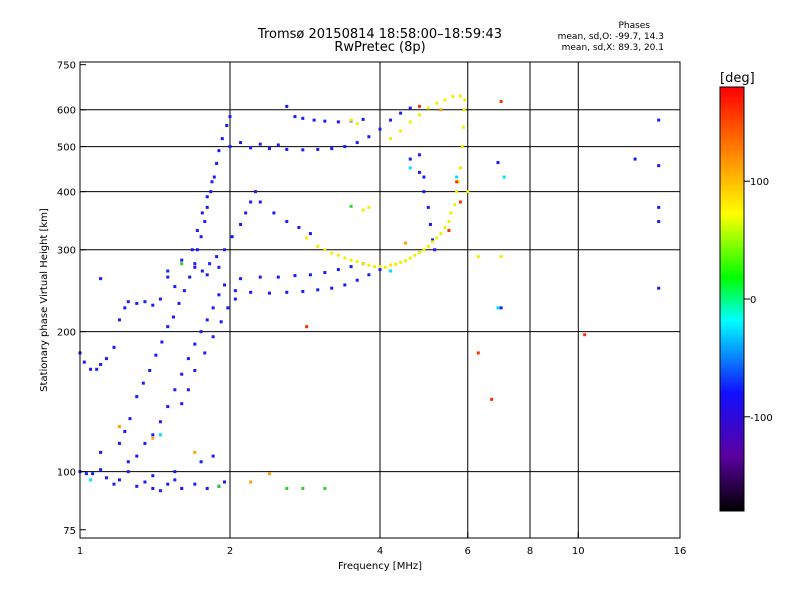 Image resolution: width=800 pixels, height=600 pixels. What do you see at coordinates (759, 182) in the screenshot?
I see `colorbar-tick-label: 100` at bounding box center [759, 182].